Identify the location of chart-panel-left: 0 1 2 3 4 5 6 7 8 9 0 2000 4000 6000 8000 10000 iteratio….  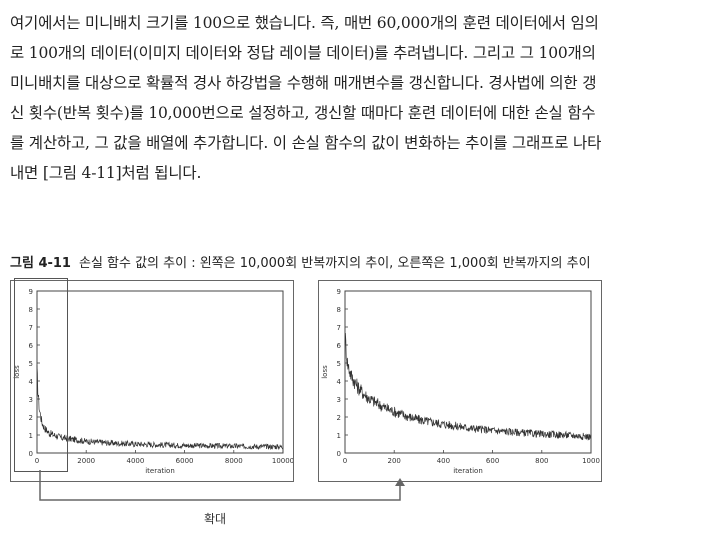
(152, 381).